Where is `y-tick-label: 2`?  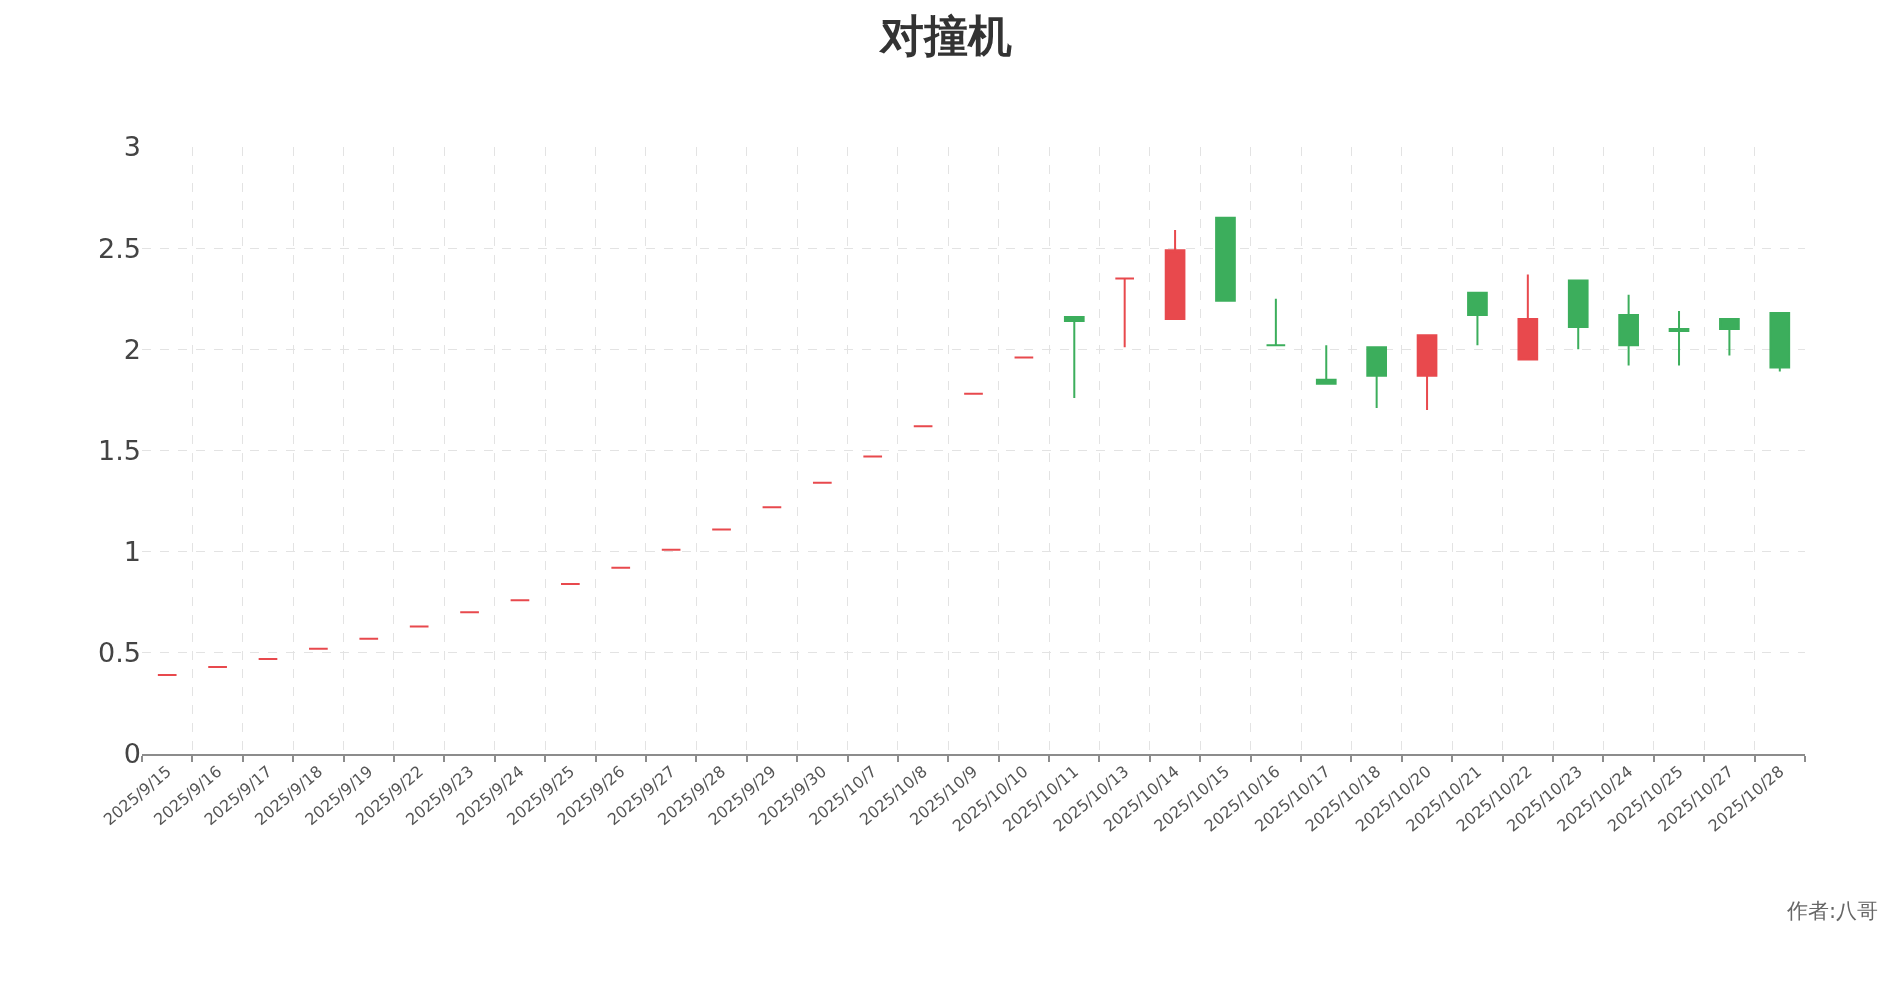 y-tick-label: 2 is located at coordinates (132, 349).